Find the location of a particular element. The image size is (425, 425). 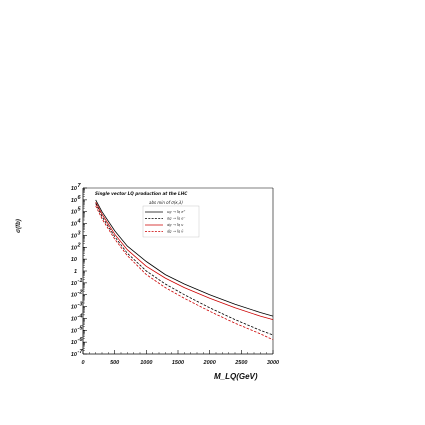

x-tick-label: 1000 is located at coordinates (146, 363).